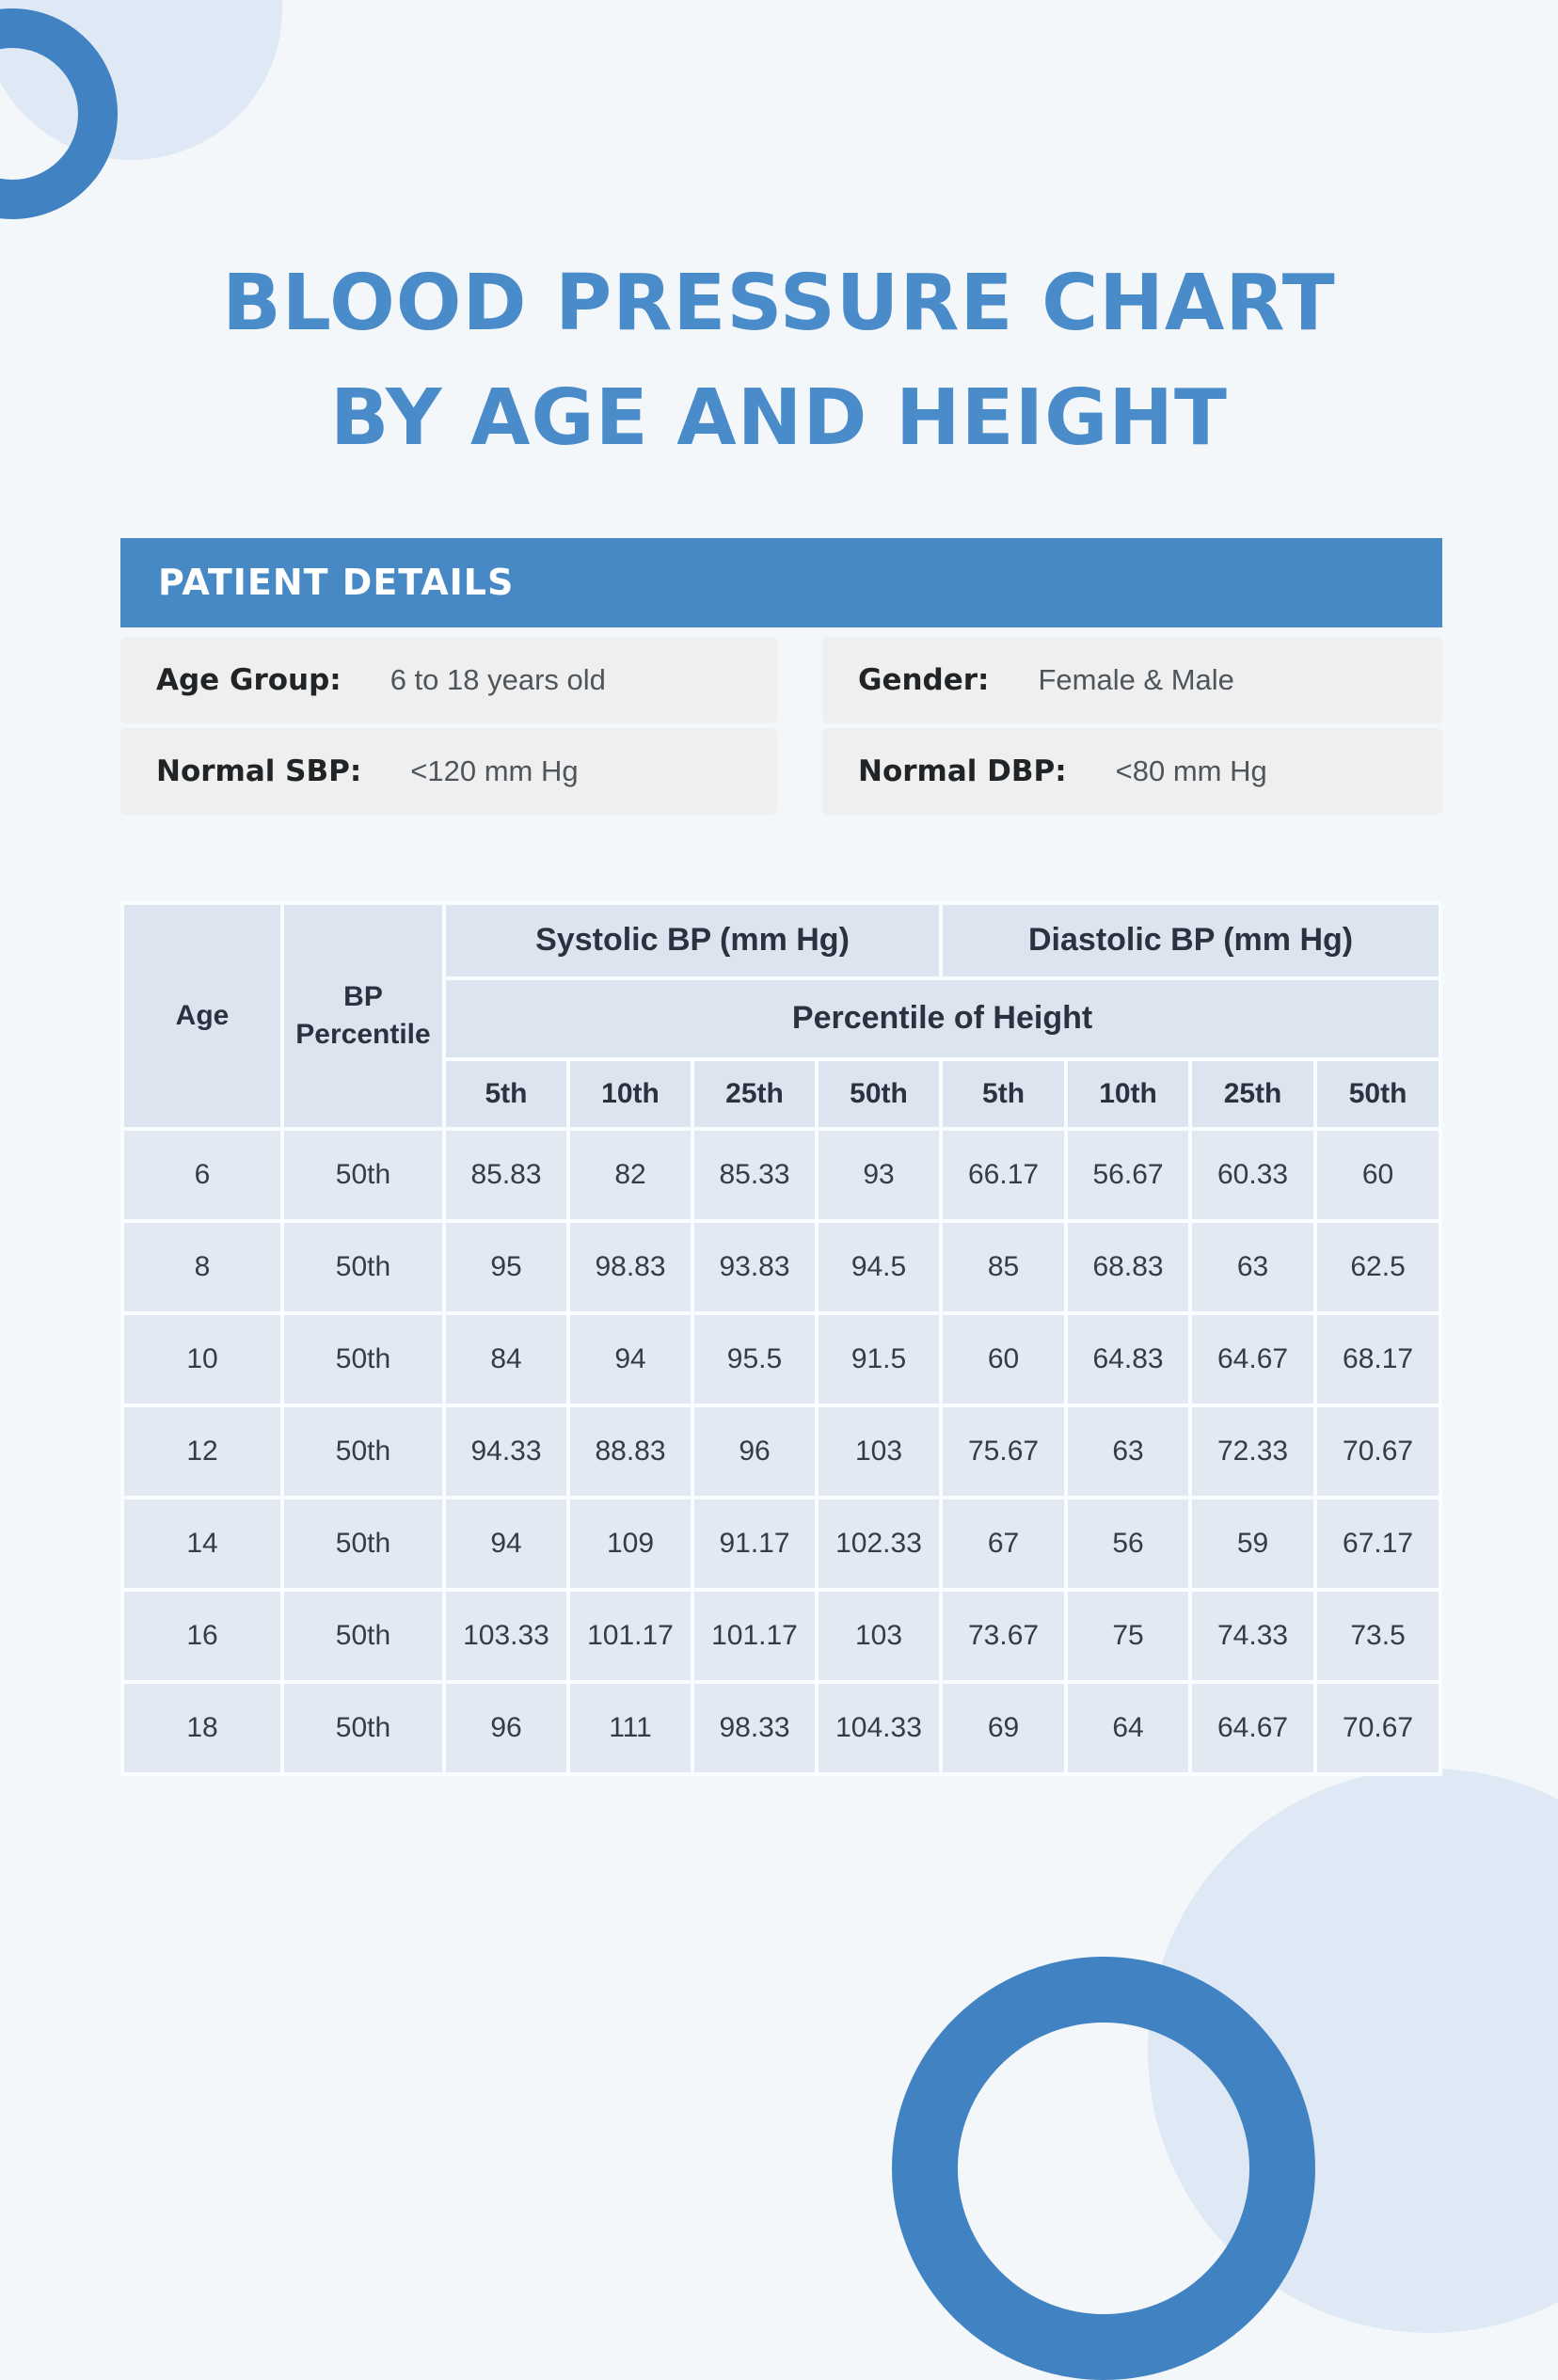  Describe the element at coordinates (781, 582) in the screenshot. I see `patient-details-header: PATIENT DETAILS` at that location.